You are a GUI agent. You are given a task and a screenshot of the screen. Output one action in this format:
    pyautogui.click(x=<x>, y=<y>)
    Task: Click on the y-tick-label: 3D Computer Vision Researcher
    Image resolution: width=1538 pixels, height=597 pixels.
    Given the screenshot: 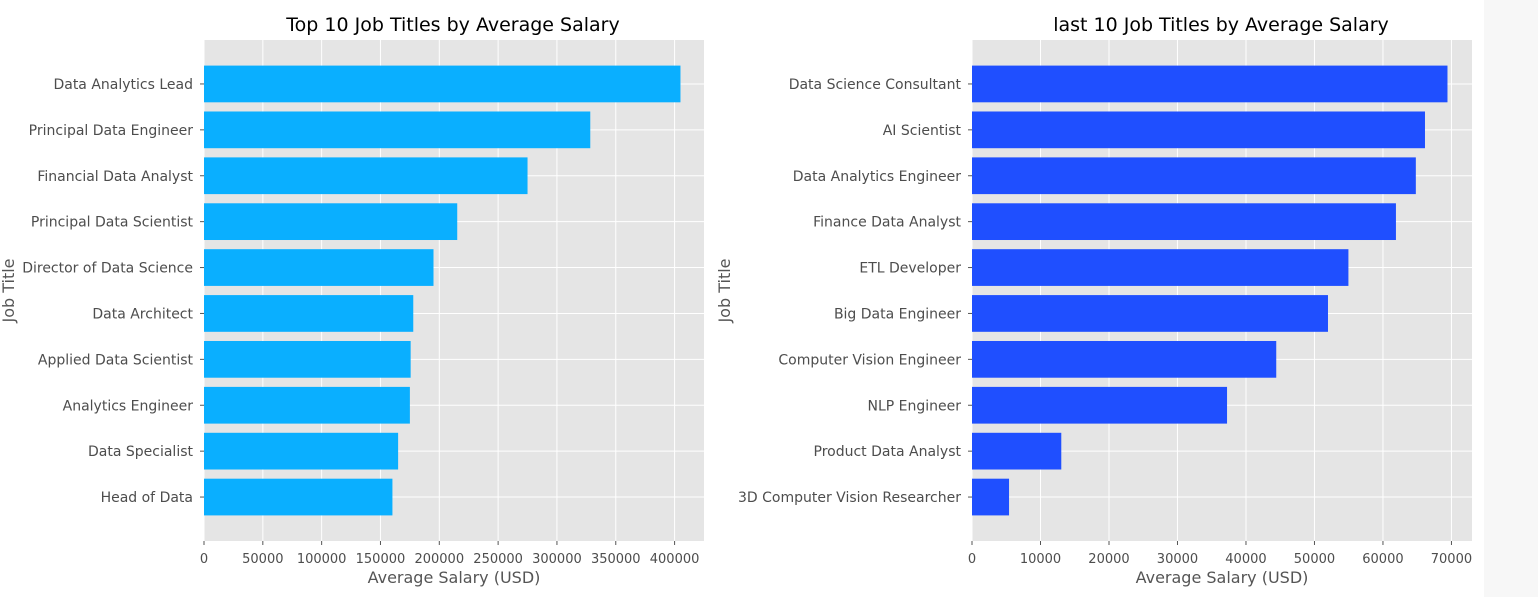 What is the action you would take?
    pyautogui.click(x=849, y=498)
    